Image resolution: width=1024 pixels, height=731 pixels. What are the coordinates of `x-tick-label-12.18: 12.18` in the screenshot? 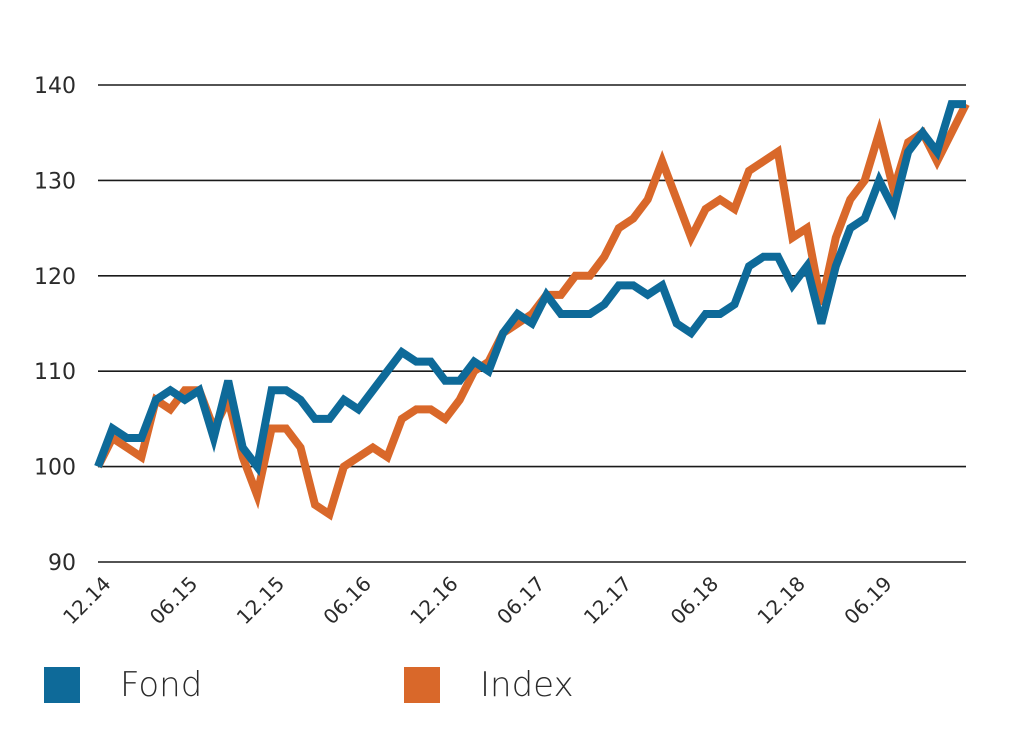 It's located at (780, 600).